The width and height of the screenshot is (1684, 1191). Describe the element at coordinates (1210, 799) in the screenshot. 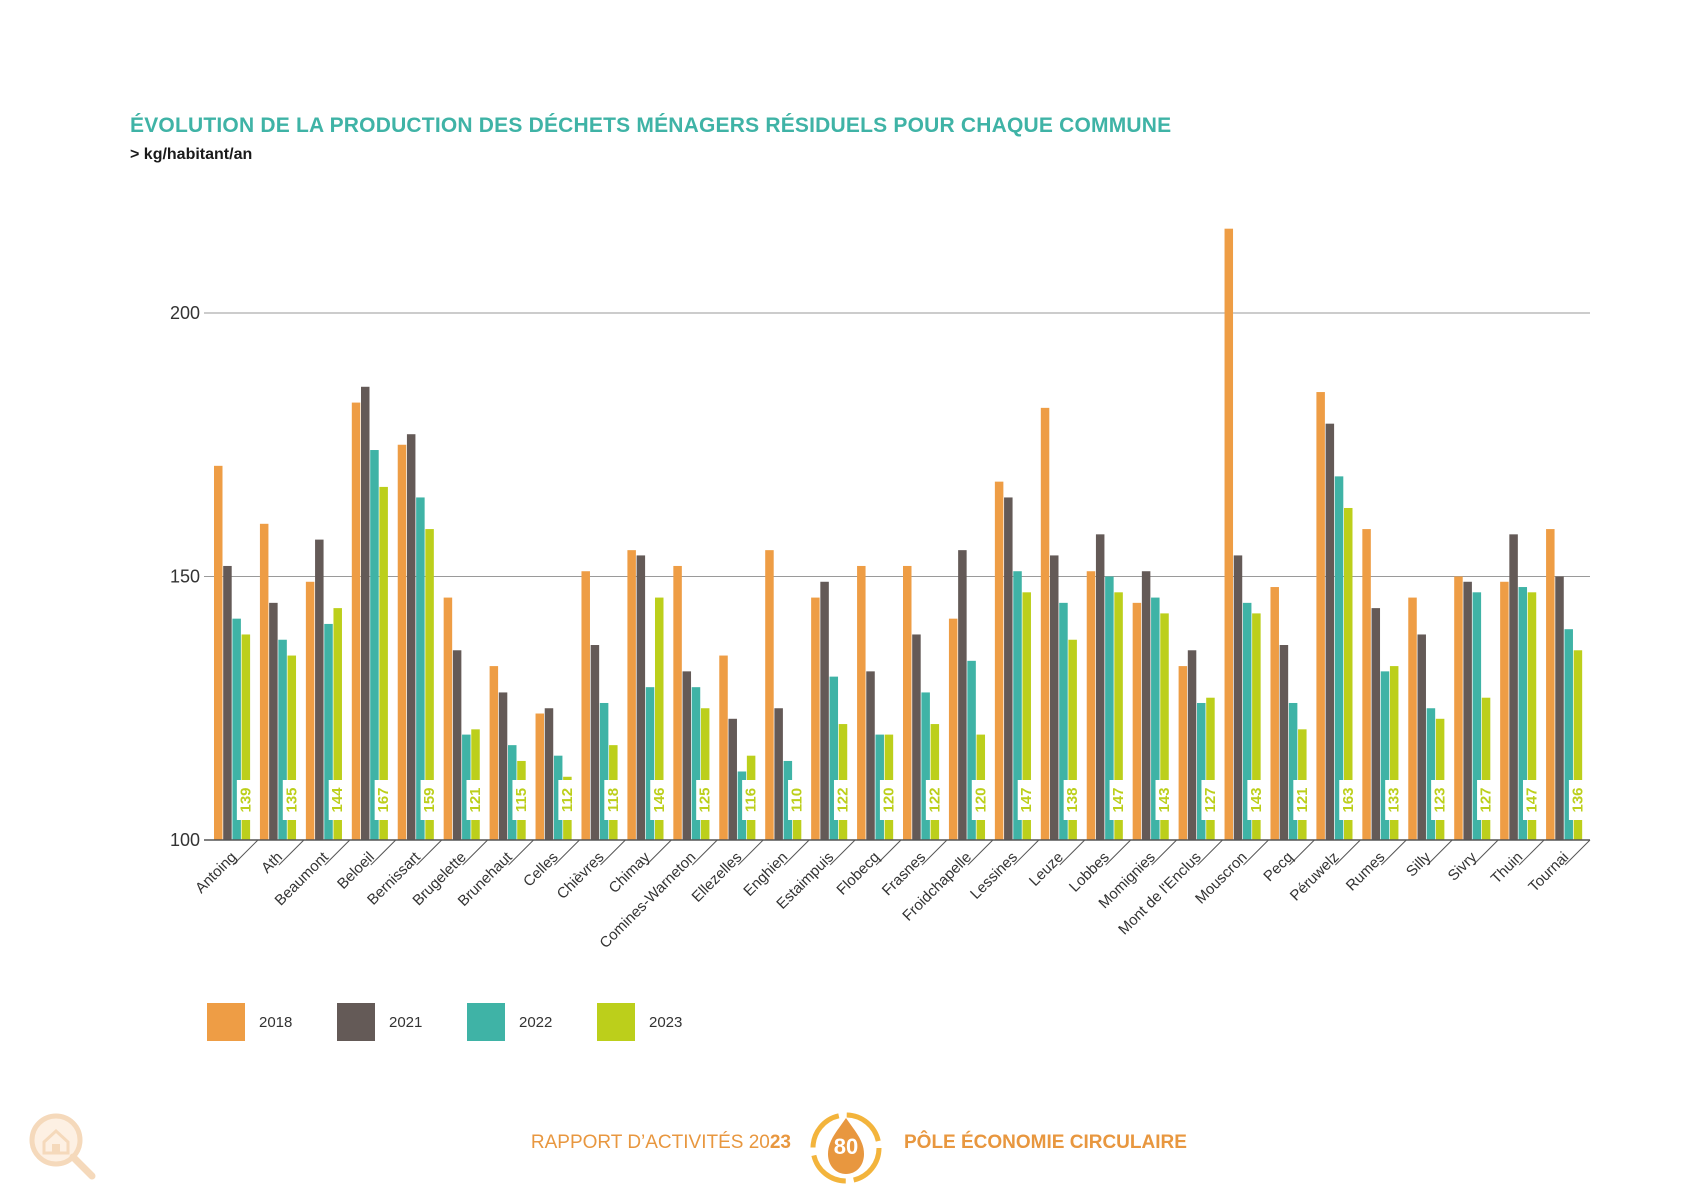

I see `data-label-21: 127` at that location.